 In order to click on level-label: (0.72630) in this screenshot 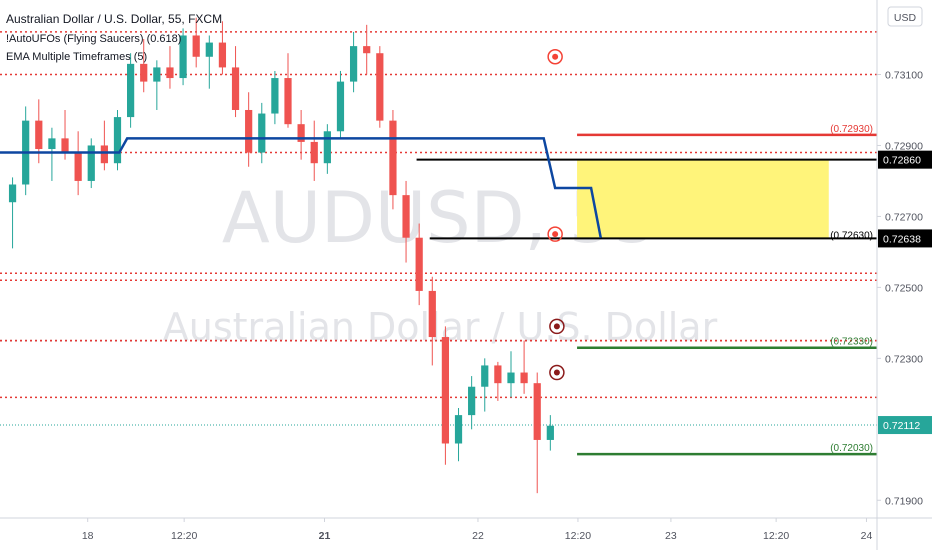, I will do `click(851, 235)`.